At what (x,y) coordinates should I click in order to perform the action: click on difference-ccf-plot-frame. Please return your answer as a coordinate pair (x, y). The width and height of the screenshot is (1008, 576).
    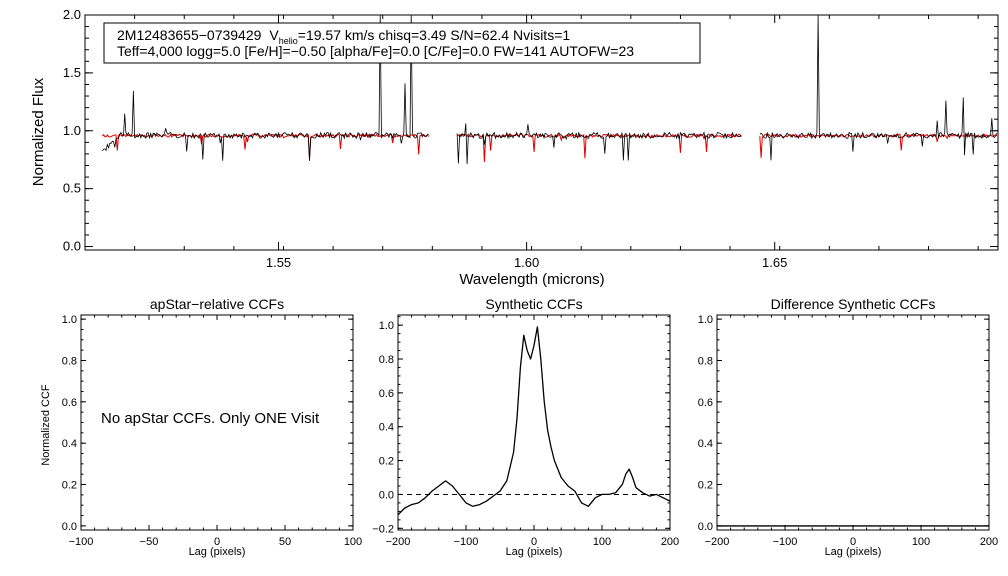
    Looking at the image, I should click on (853, 422).